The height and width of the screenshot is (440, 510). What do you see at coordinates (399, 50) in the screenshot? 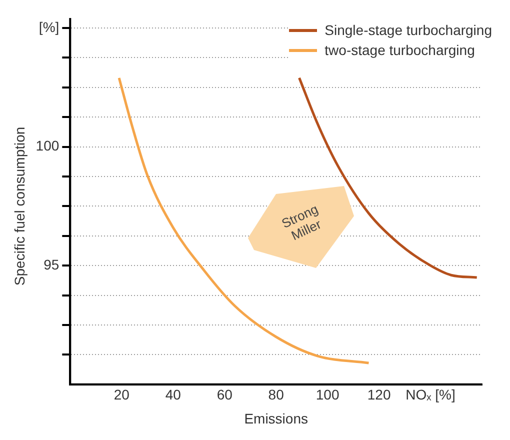
I see `legend-label: two-stage turbocharging` at bounding box center [399, 50].